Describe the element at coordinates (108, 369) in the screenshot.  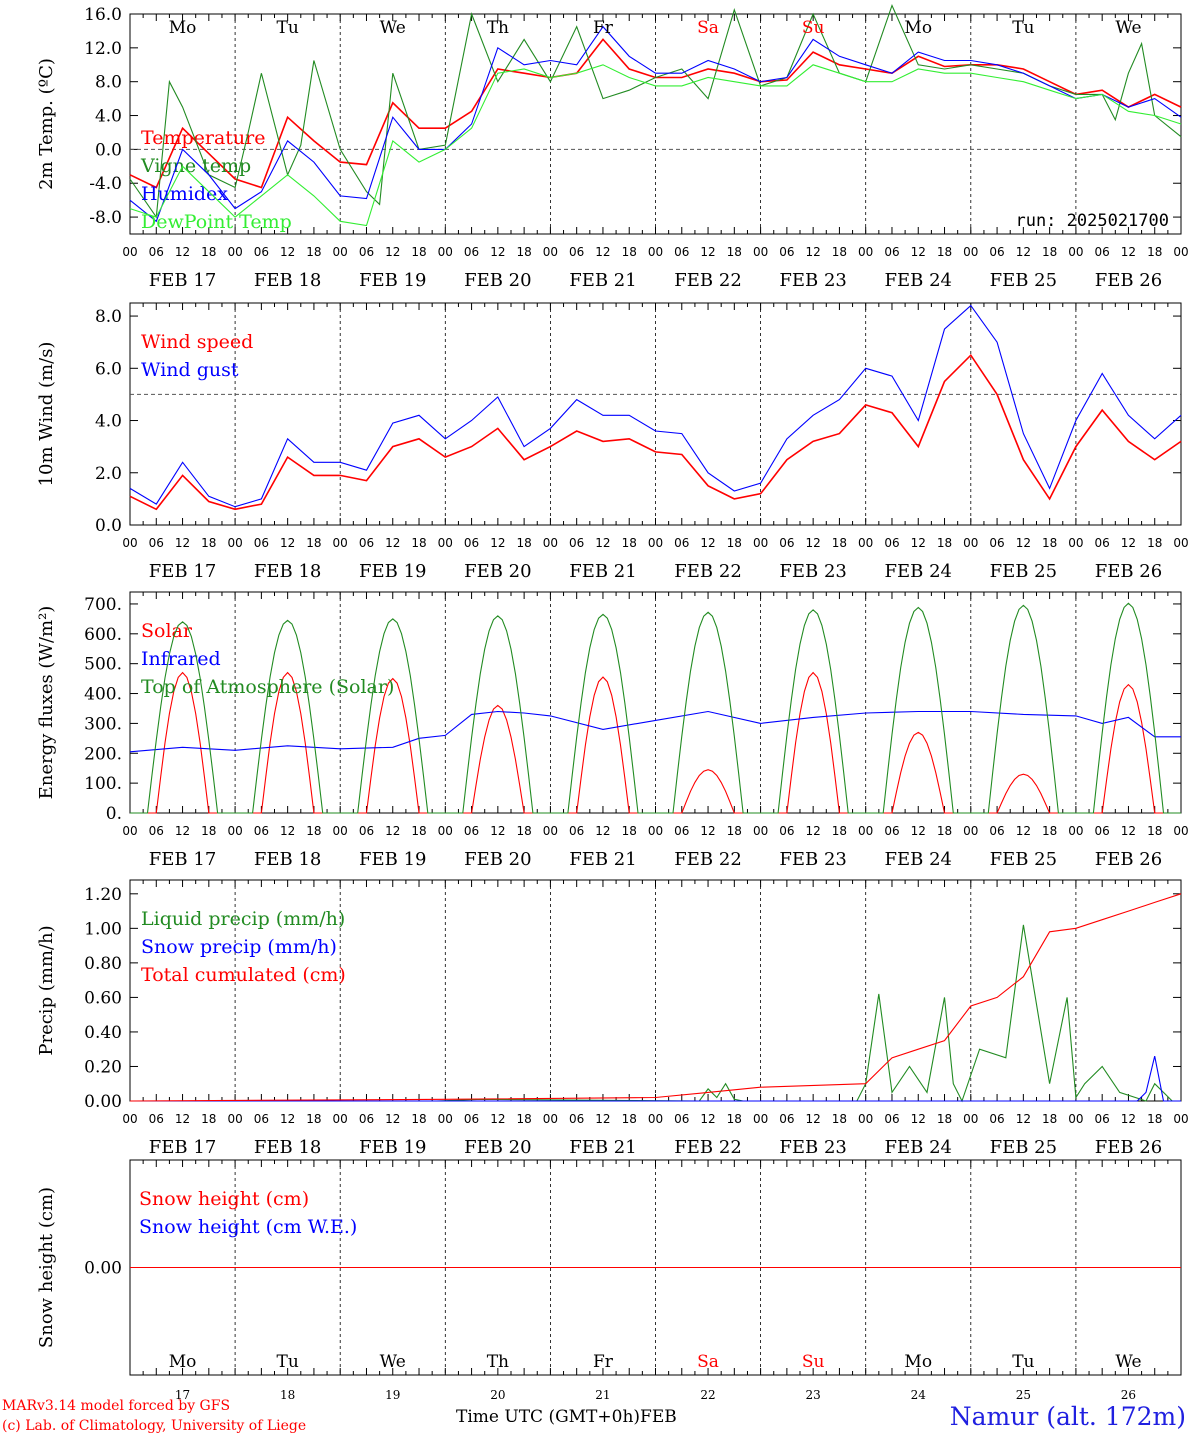
I see `y-tick-label: 6.0` at that location.